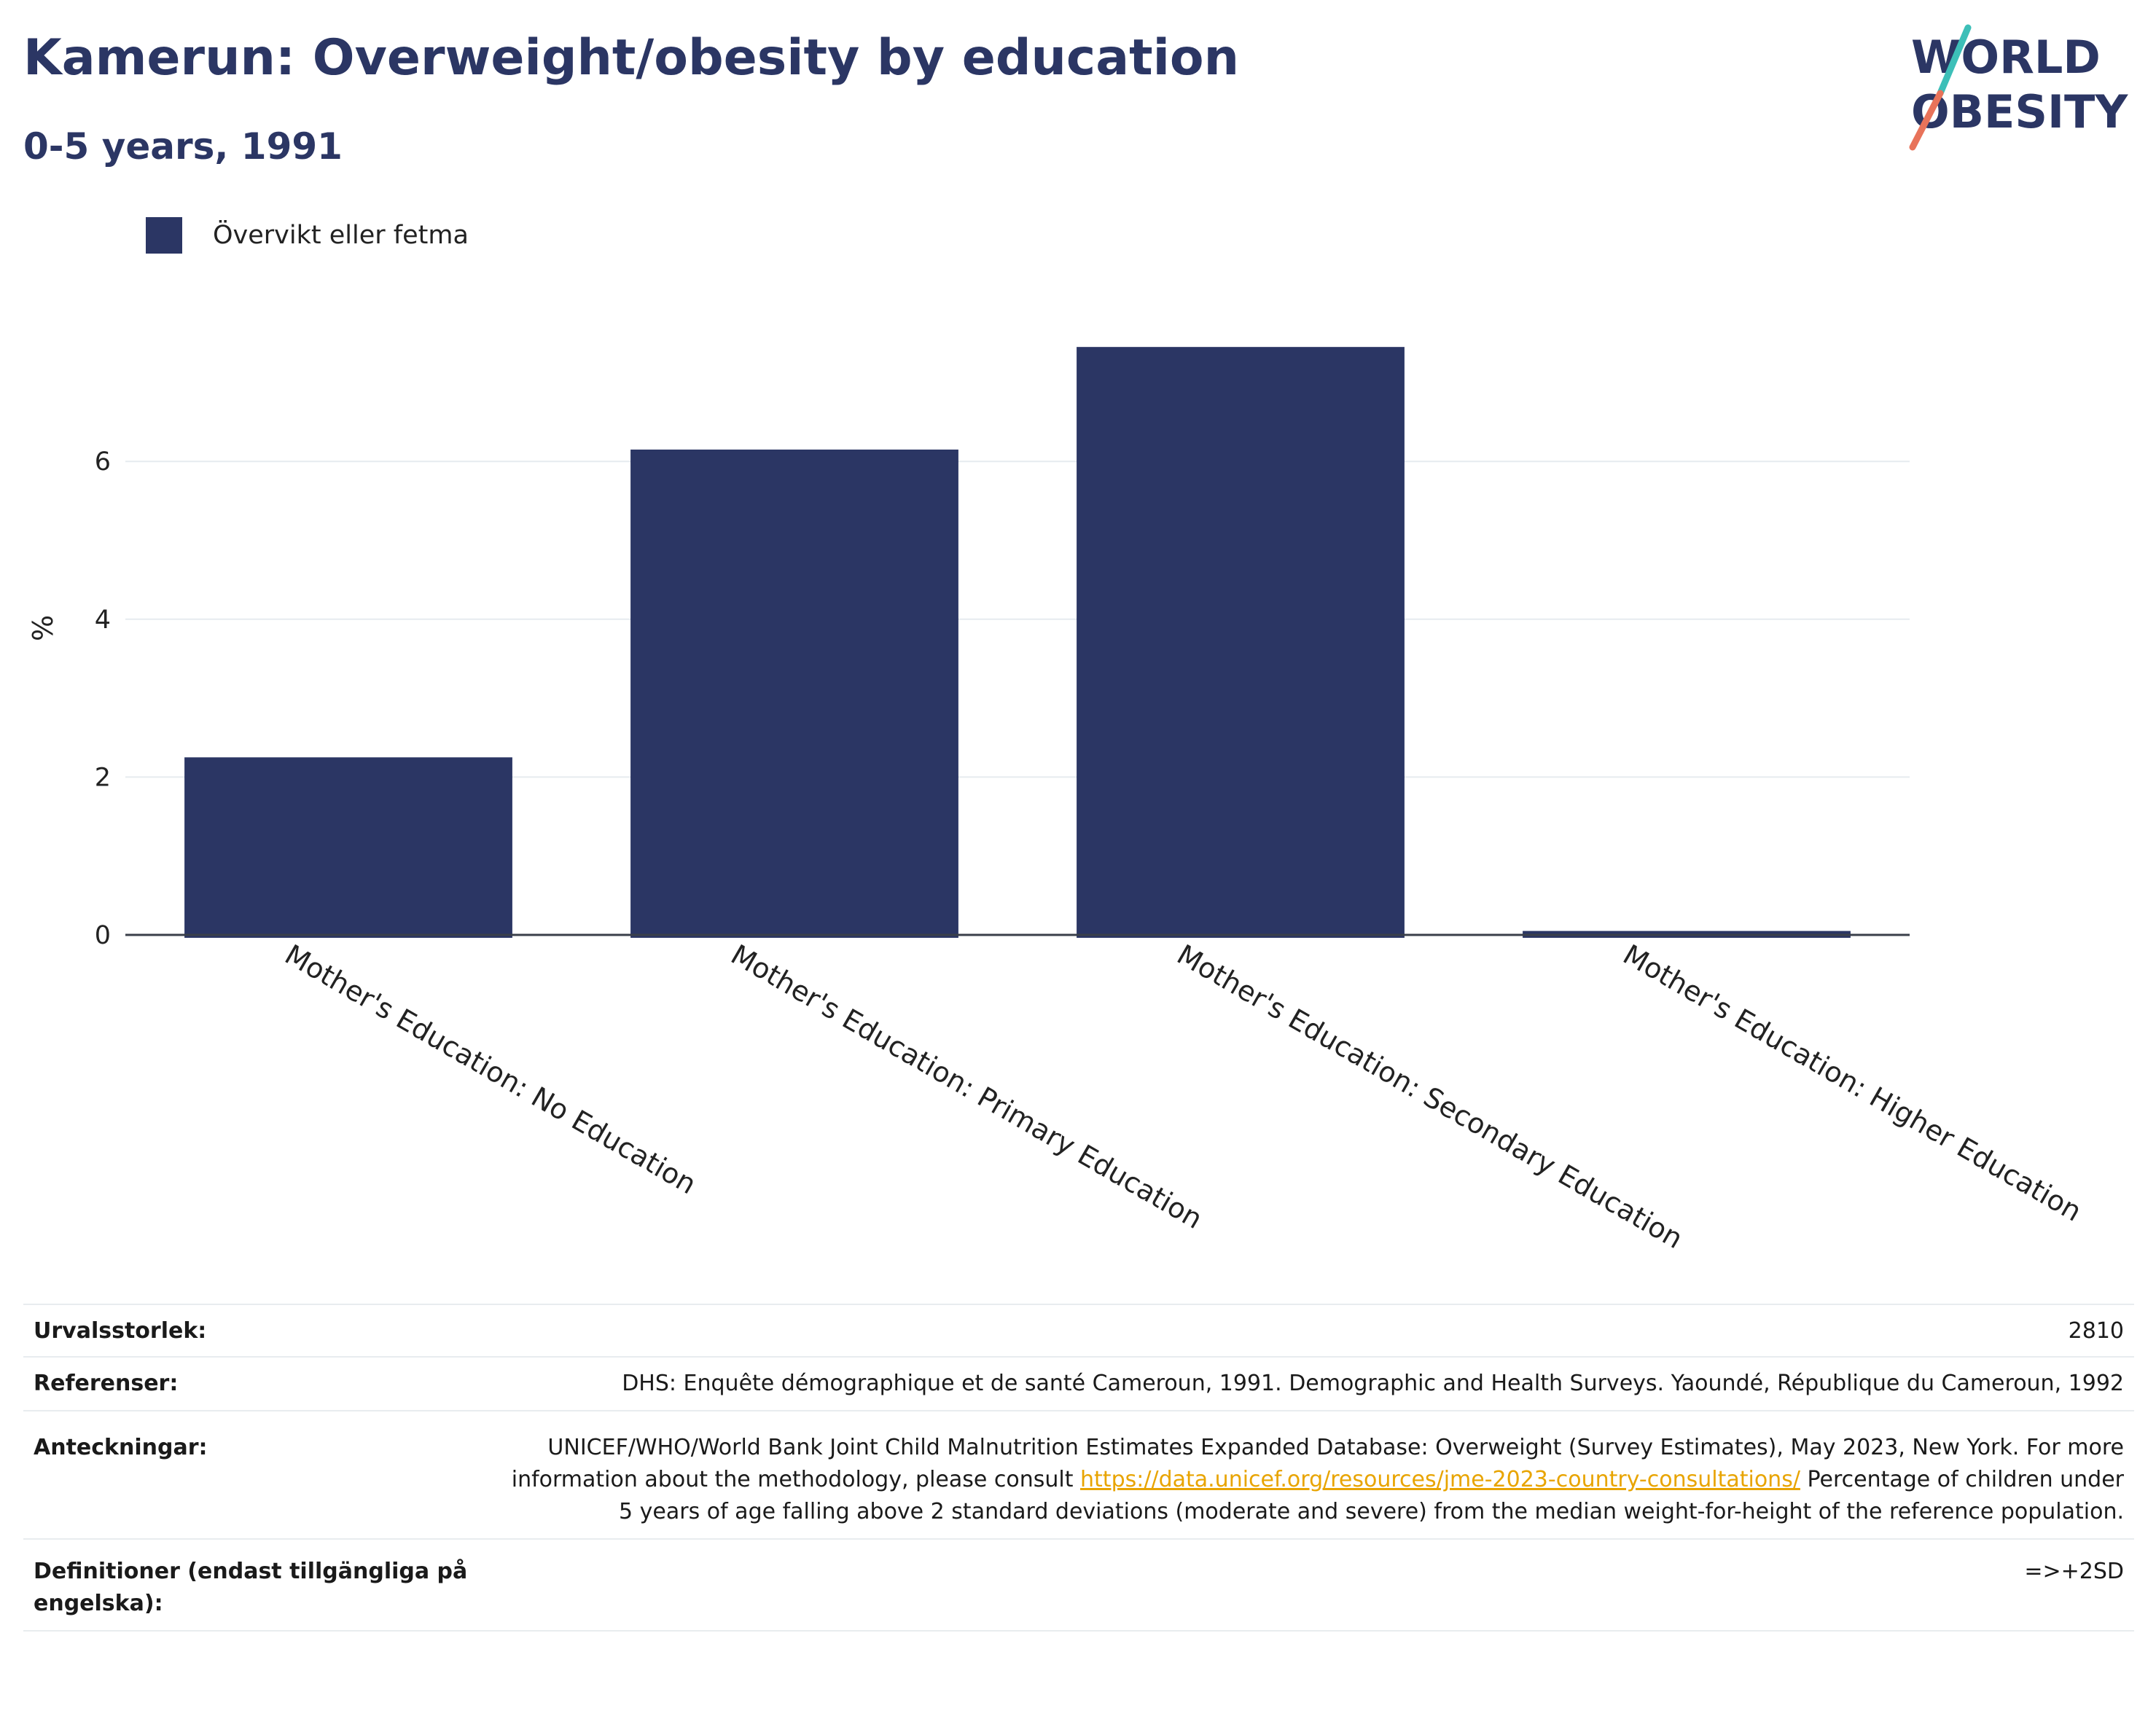 Image resolution: width=2156 pixels, height=1735 pixels. I want to click on sample-size-label: Urvalsstorlek:, so click(120, 1331).